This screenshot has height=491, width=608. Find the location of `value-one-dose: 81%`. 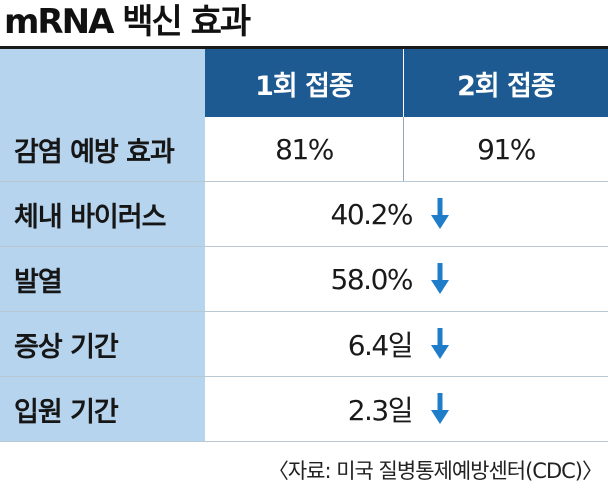

value-one-dose: 81% is located at coordinates (304, 149).